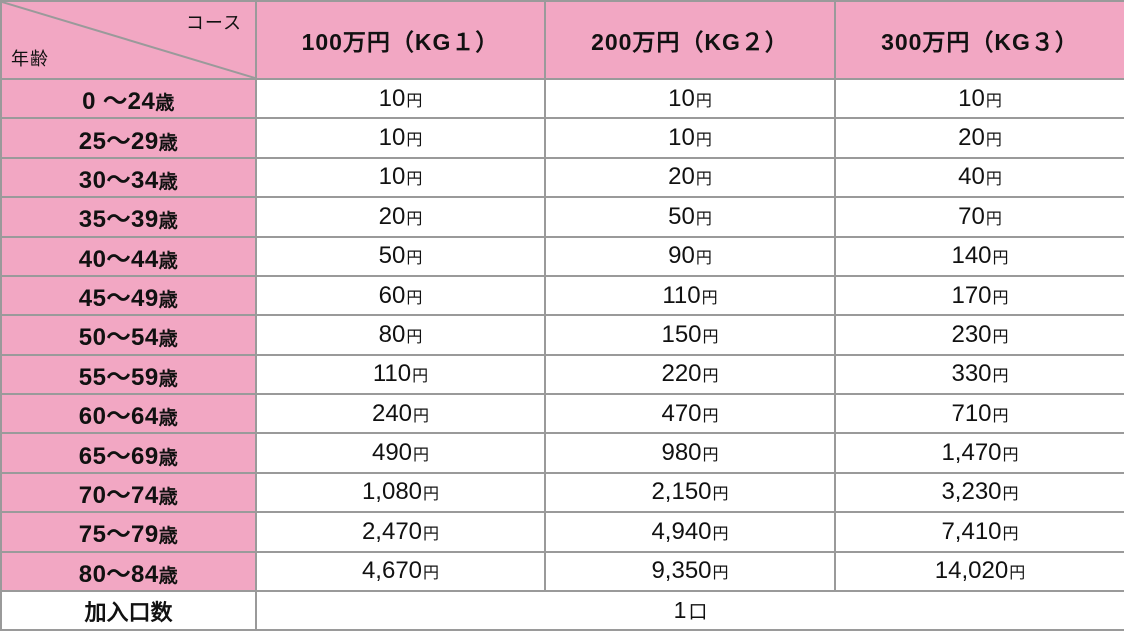 This screenshot has height=631, width=1124. What do you see at coordinates (213, 23) in the screenshot?
I see `corner-label-course: コース` at bounding box center [213, 23].